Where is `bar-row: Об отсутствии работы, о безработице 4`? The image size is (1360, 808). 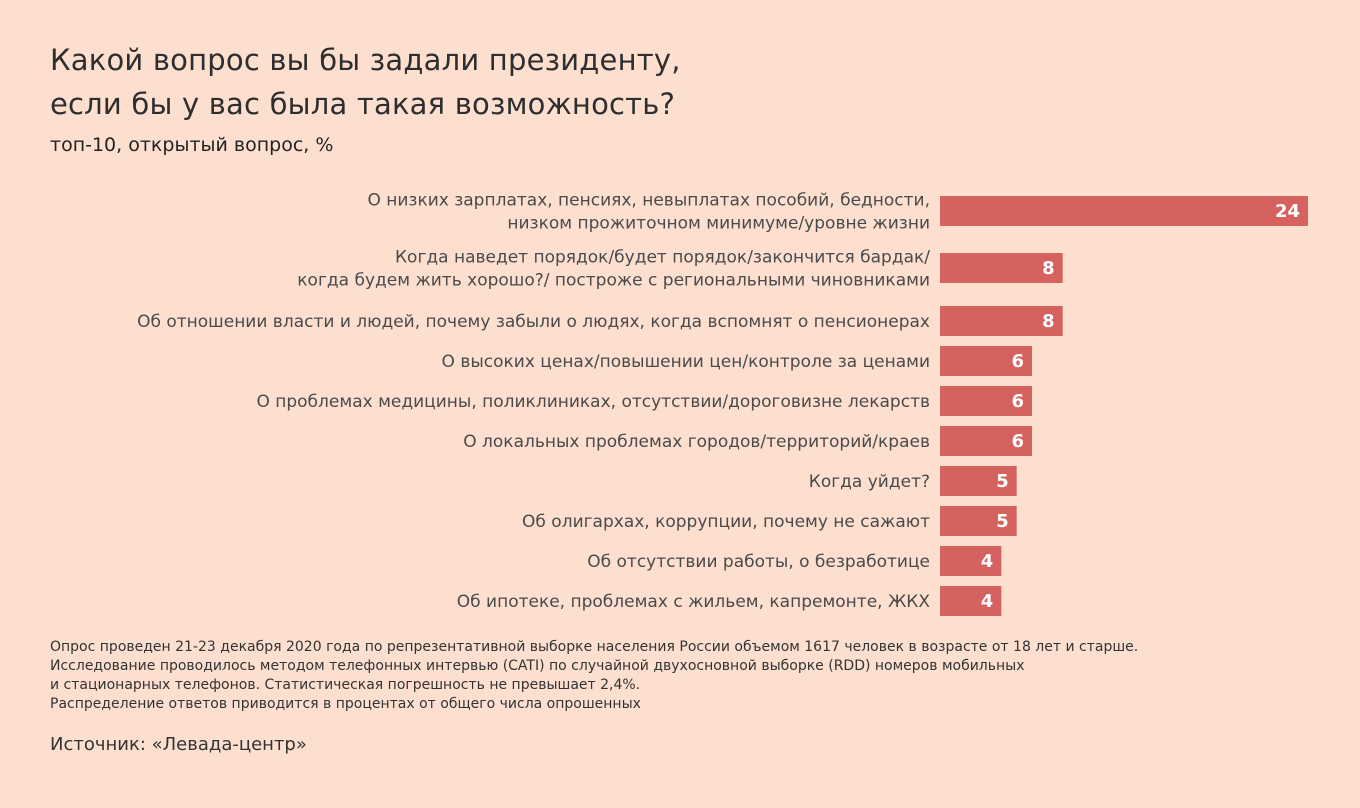 bar-row: Об отсутствии работы, о безработице 4 is located at coordinates (794, 561).